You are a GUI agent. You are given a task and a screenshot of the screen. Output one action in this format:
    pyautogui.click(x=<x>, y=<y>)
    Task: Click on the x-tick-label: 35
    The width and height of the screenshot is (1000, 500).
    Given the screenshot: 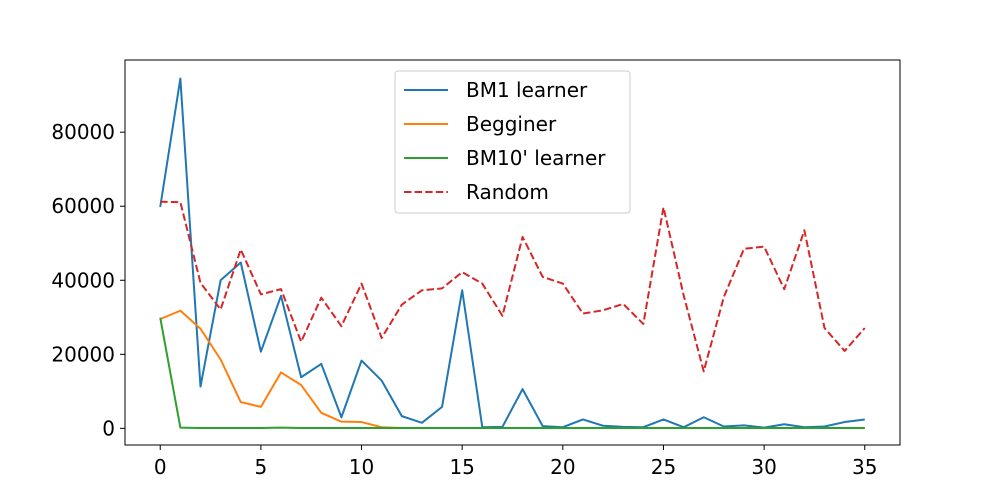 What is the action you would take?
    pyautogui.click(x=864, y=467)
    